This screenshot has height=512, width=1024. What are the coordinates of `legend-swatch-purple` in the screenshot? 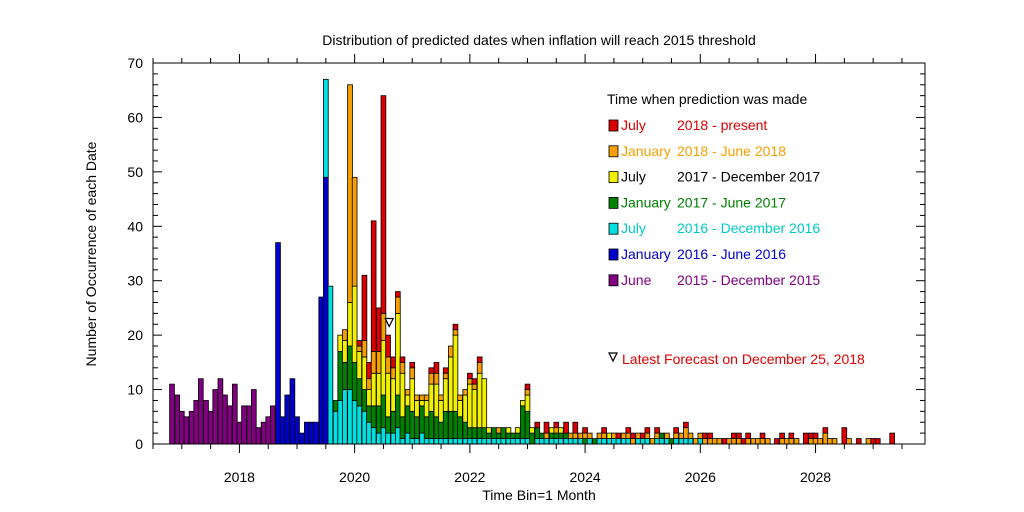 It's located at (613, 280).